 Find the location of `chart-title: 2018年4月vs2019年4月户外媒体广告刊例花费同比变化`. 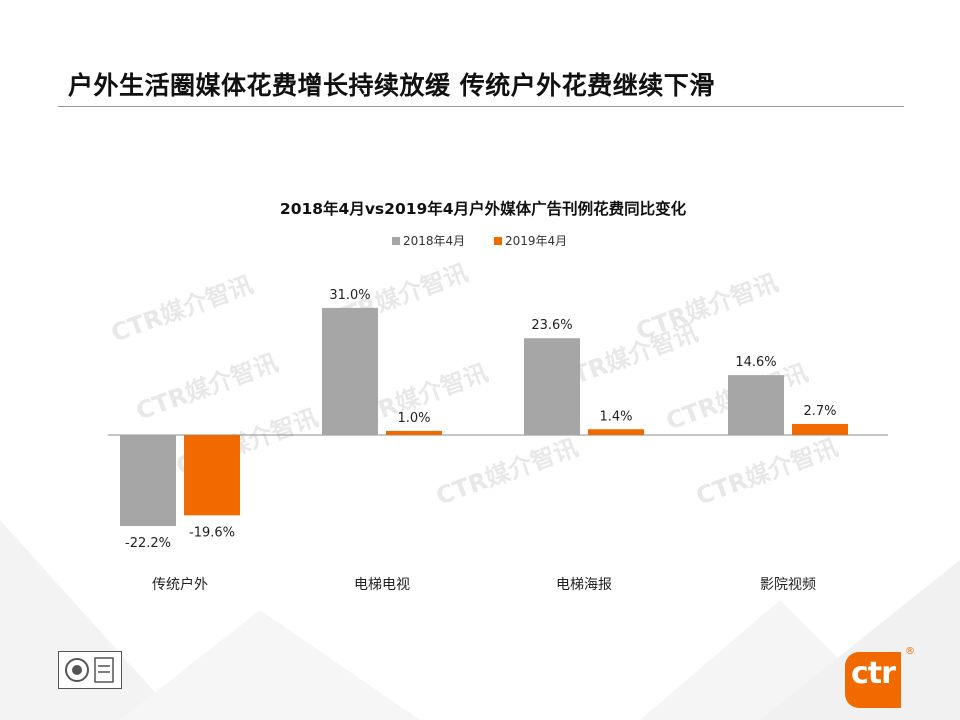

chart-title: 2018年4月vs2019年4月户外媒体广告刊例花费同比变化 is located at coordinates (483, 208).